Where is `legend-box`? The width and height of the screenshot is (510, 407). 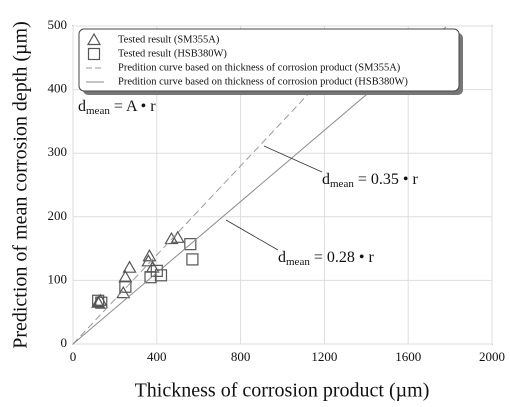 legend-box is located at coordinates (269, 60).